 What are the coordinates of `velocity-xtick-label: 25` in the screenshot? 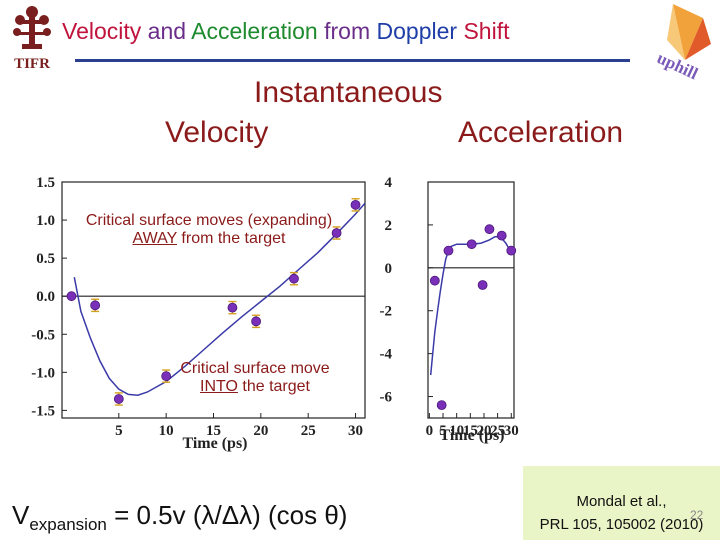 It's located at (308, 431).